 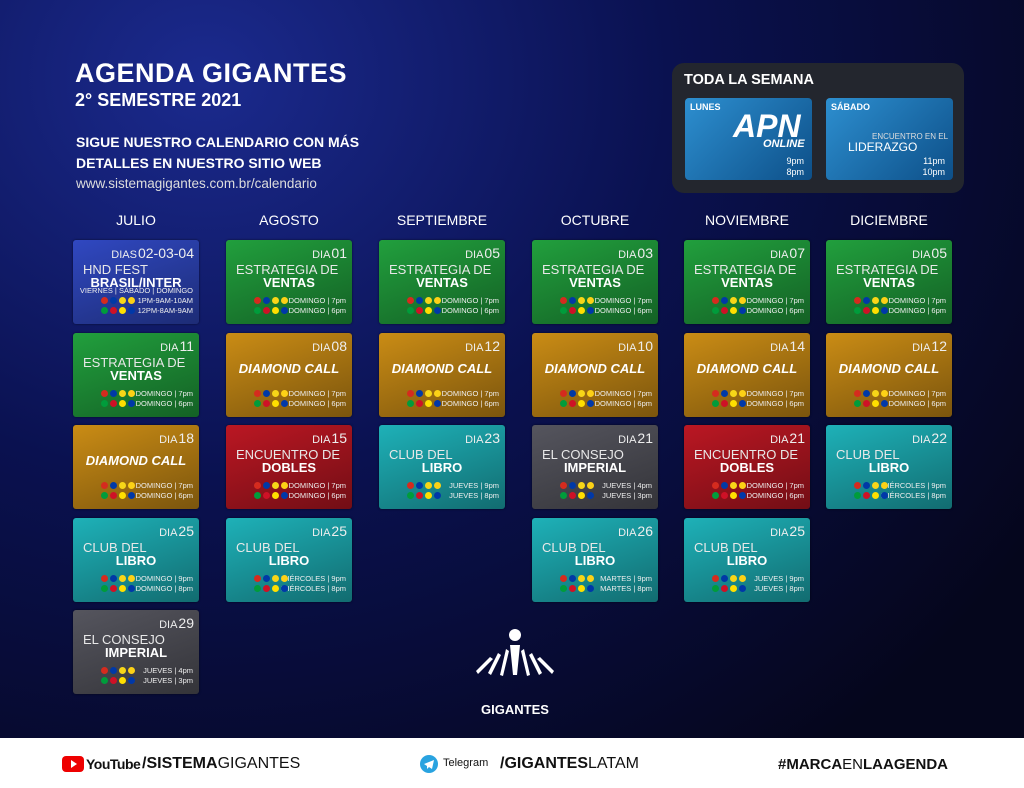 I want to click on month-label: AGOSTO, so click(x=289, y=220).